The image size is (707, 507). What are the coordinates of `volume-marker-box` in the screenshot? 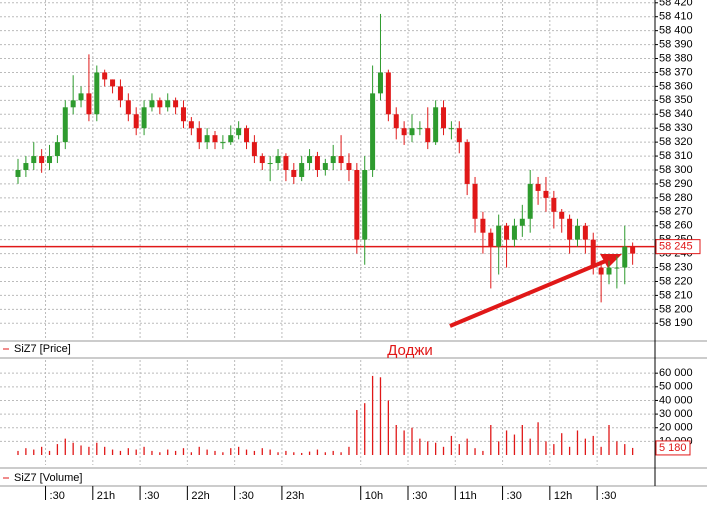 It's located at (673, 448).